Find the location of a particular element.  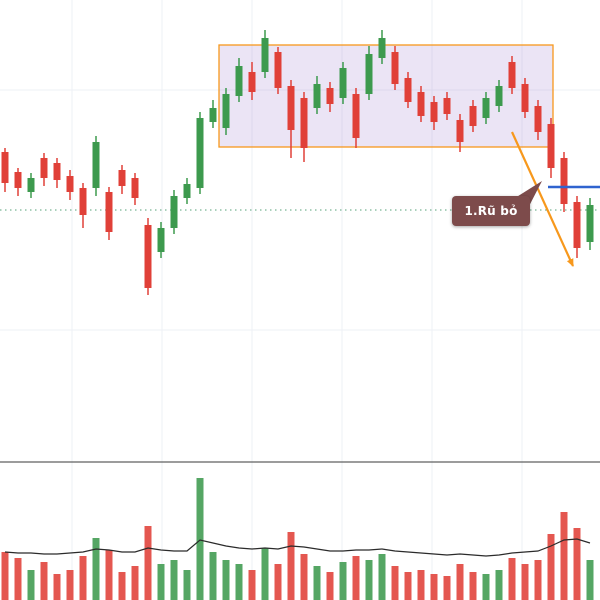

volume-ma-line is located at coordinates (297, 547).